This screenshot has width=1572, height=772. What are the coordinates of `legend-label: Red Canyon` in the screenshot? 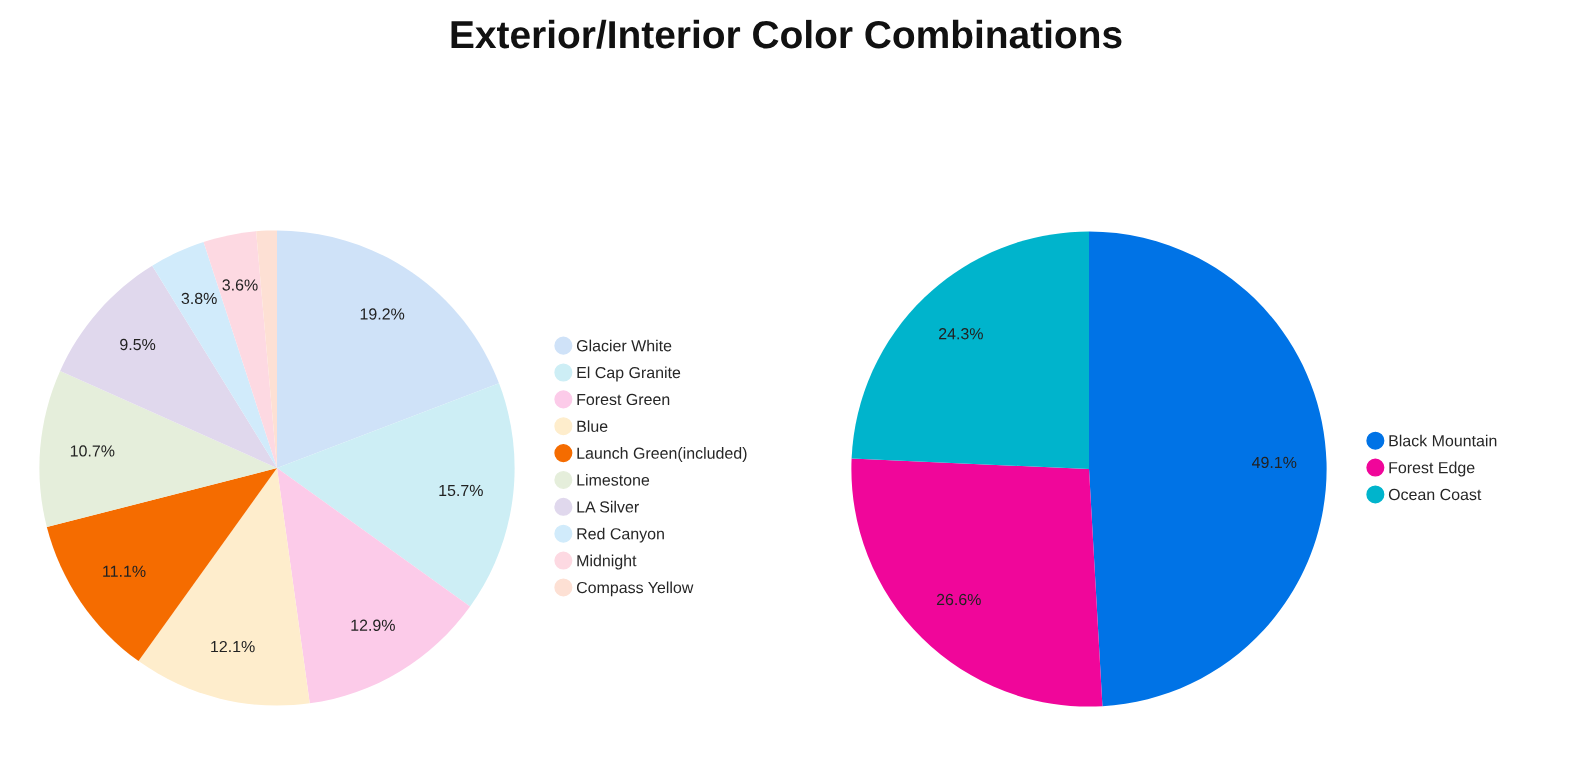 It's located at (620, 535).